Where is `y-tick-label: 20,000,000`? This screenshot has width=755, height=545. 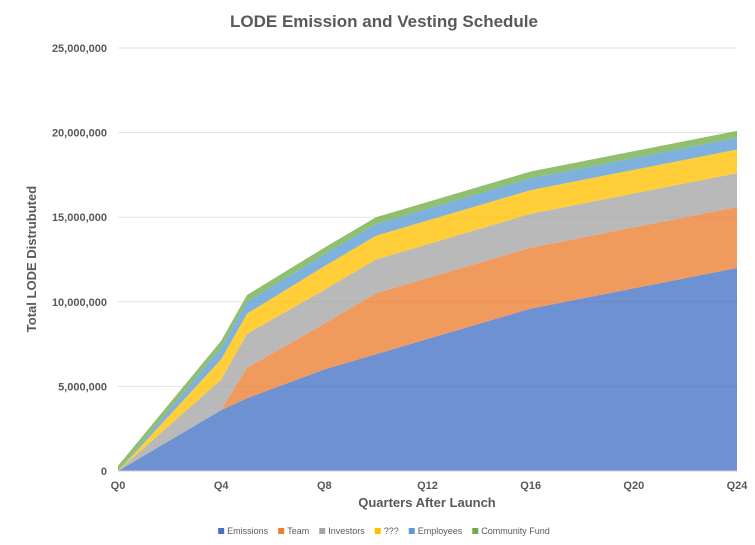
y-tick-label: 20,000,000 is located at coordinates (79, 134).